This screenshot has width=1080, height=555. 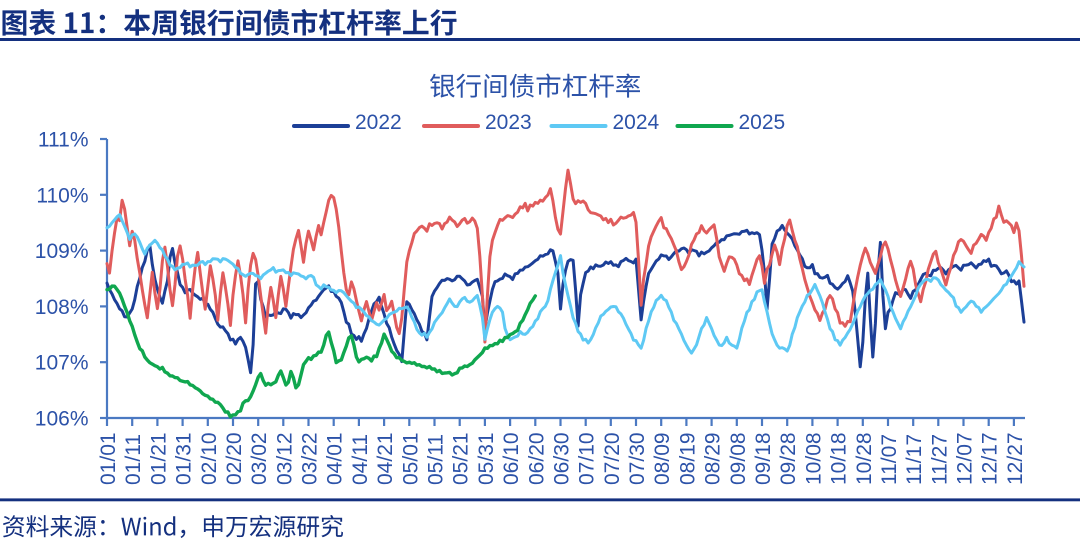 I want to click on svg-text: 04/11, so click(x=360, y=459).